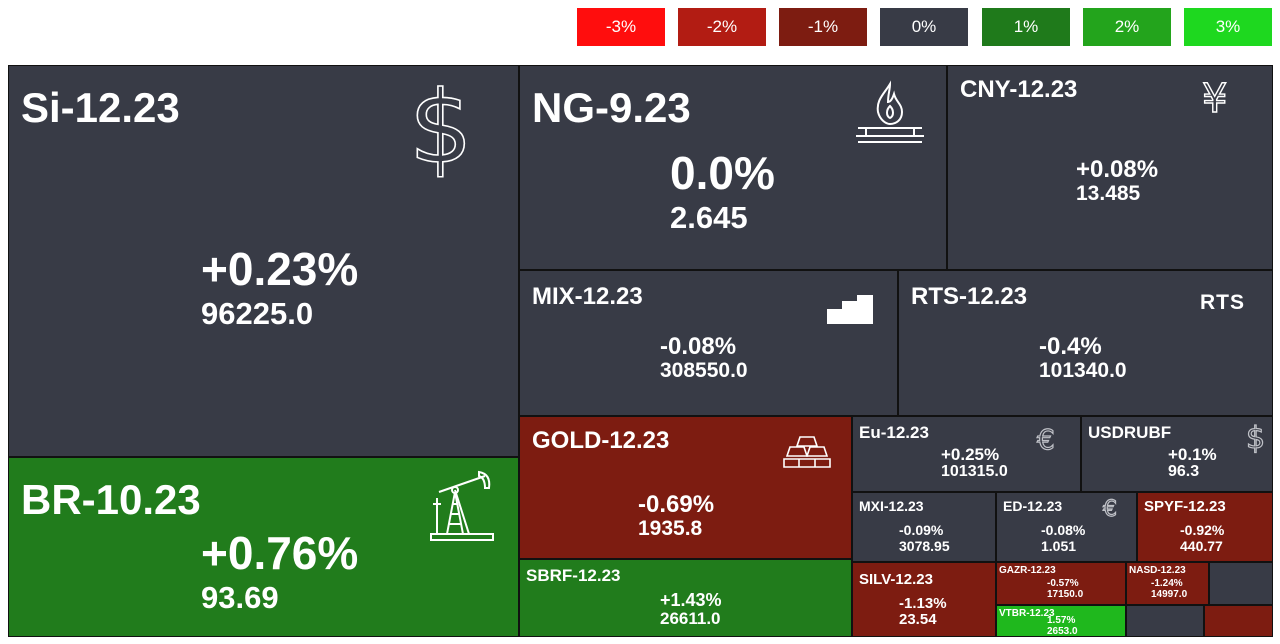 The image size is (1280, 644). I want to click on tile-name: MIX-12.23, so click(587, 296).